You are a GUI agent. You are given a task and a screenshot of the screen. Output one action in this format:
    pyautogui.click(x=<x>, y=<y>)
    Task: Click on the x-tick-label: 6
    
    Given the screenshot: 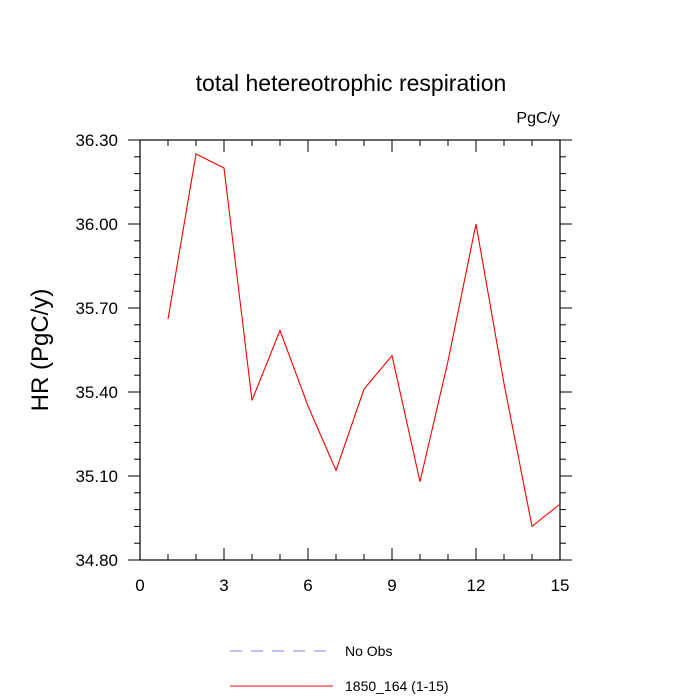 What is the action you would take?
    pyautogui.click(x=307, y=585)
    